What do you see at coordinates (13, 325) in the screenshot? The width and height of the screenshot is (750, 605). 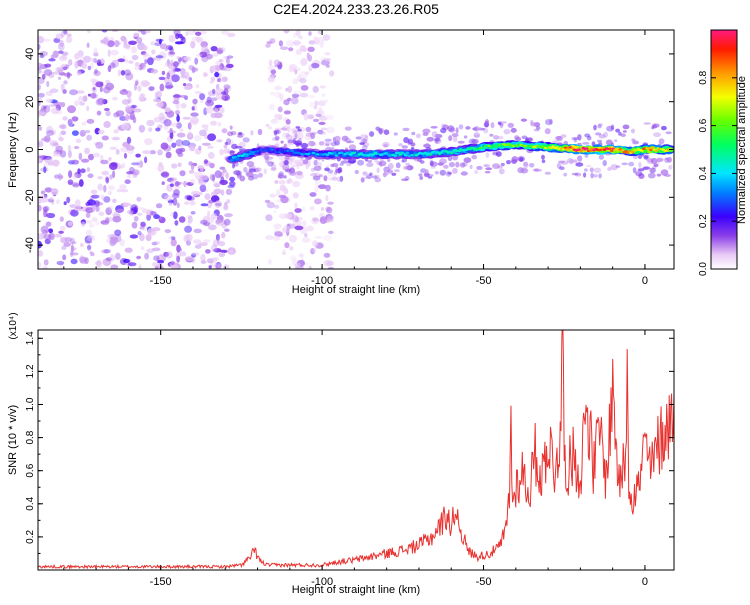 I see `snr-y-multiplier-label: (x10⁴)` at bounding box center [13, 325].